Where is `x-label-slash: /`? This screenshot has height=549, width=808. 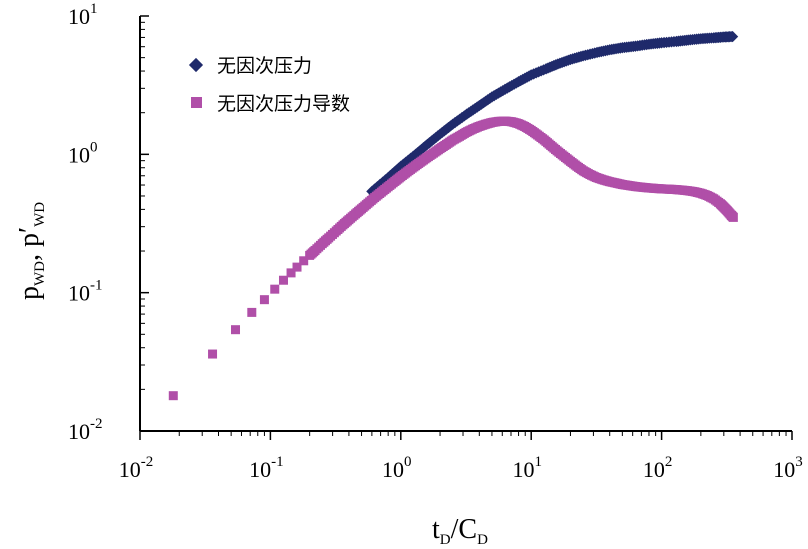
x-label-slash: / is located at coordinates (455, 529).